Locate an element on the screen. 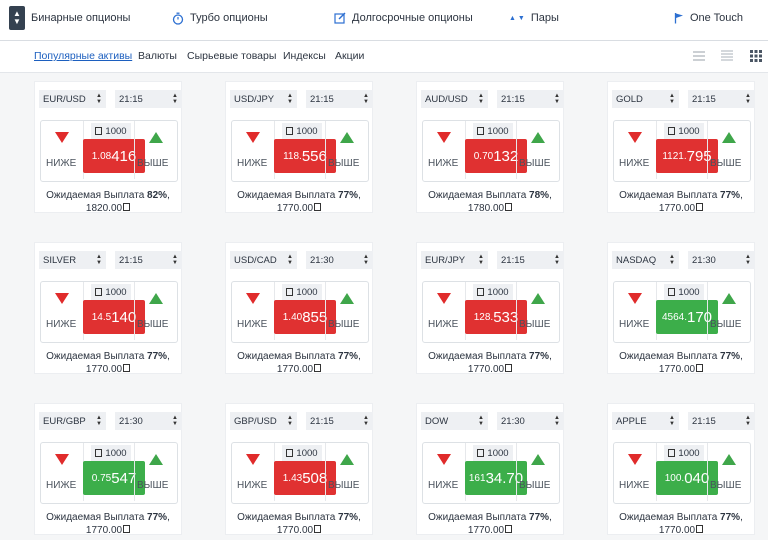  expected-payout: Ожидаемая Выплата 78%, 1780.00 is located at coordinates (490, 202).